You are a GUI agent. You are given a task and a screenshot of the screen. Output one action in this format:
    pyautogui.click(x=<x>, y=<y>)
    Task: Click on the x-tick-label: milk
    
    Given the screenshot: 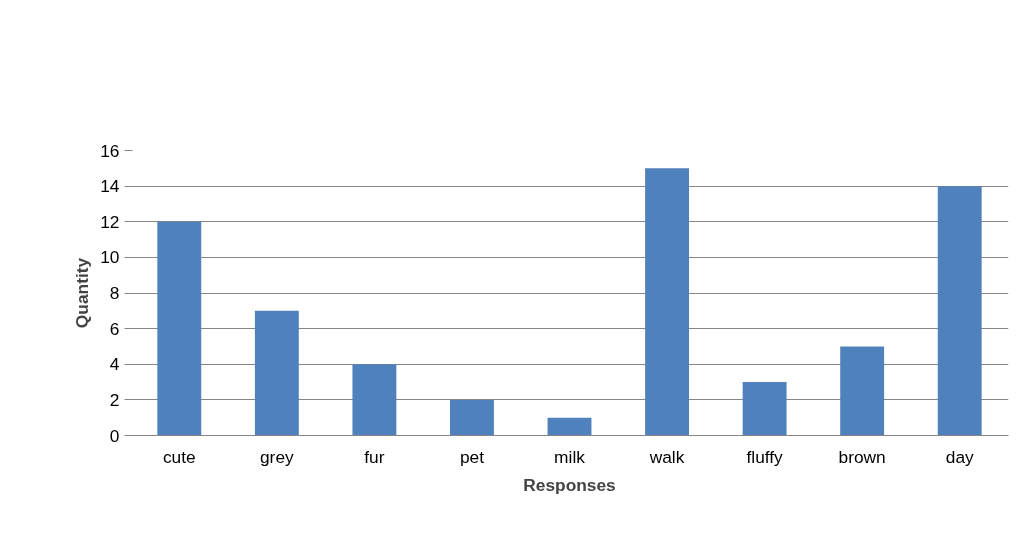 What is the action you would take?
    pyautogui.click(x=570, y=456)
    